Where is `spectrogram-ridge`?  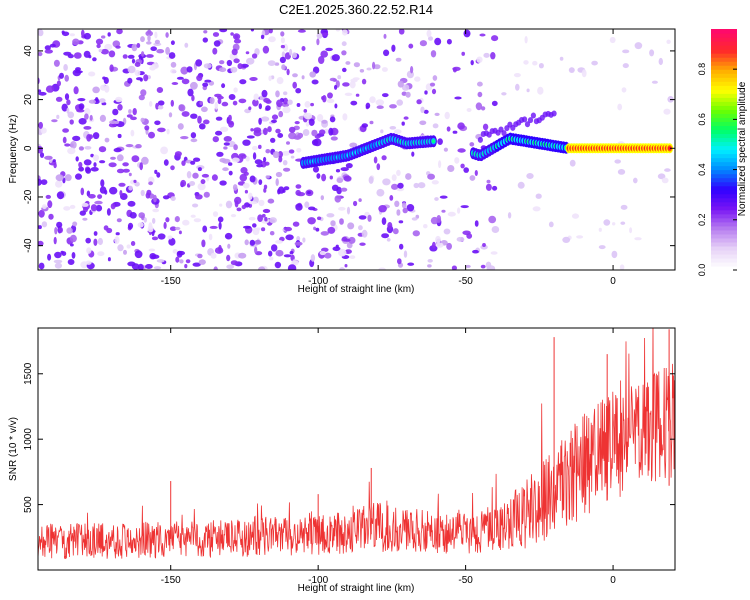 spectrogram-ridge is located at coordinates (487, 139).